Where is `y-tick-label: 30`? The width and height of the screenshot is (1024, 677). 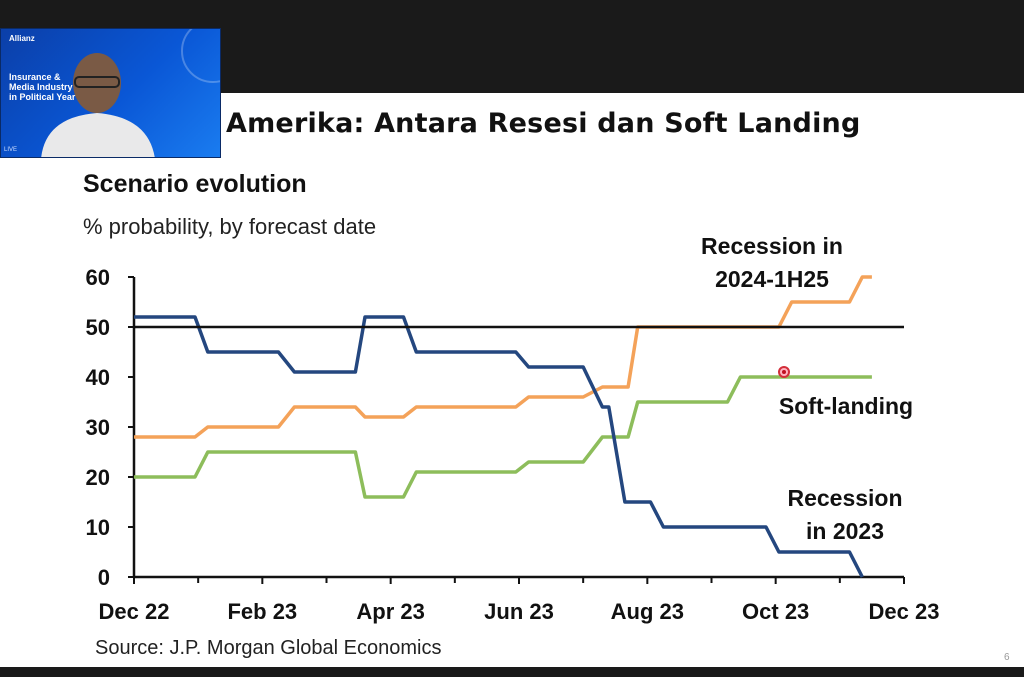
y-tick-label: 30 is located at coordinates (98, 427).